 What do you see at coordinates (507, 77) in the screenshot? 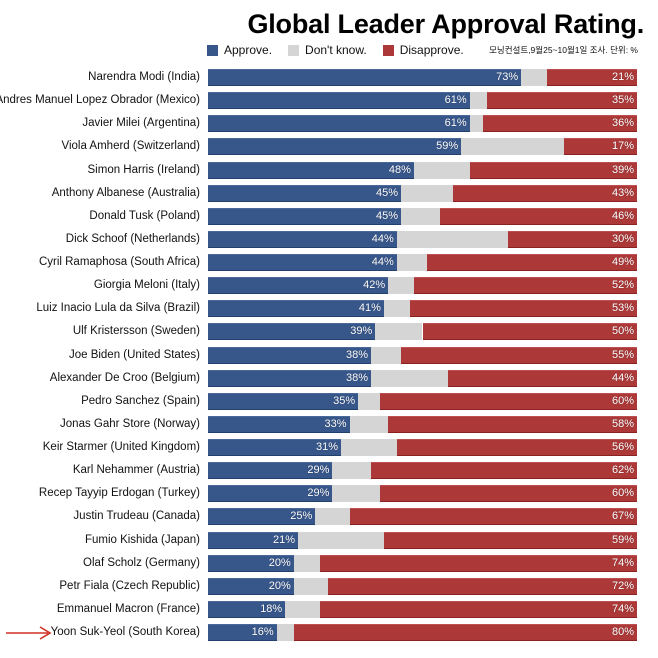
I see `value-label-approve-narendra-modi-india: 73%` at bounding box center [507, 77].